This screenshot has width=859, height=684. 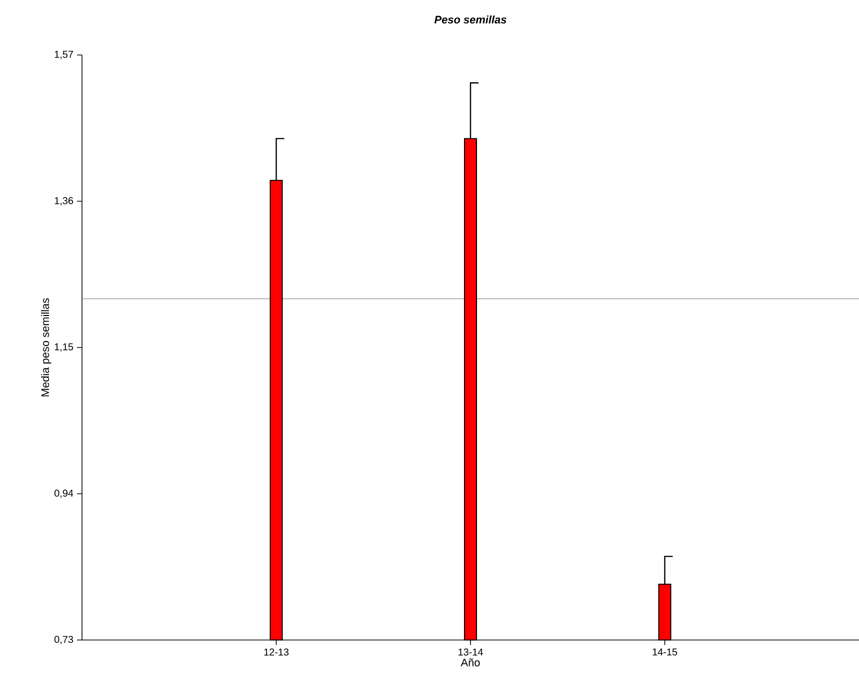 I want to click on y-axis-title: Media peso semillas, so click(x=46, y=347).